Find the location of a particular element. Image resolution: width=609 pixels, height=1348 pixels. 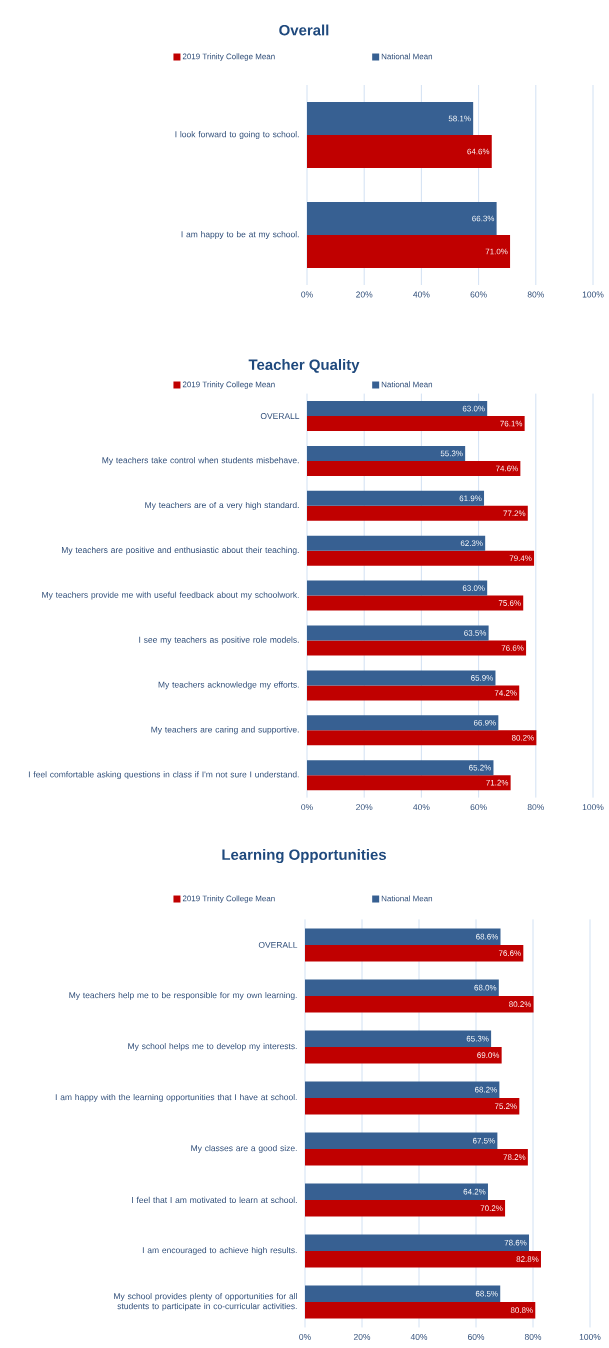

y-tick-label: My school provides plenty of opportunities for all students to participate in co-curricular activities. is located at coordinates (205, 1301).